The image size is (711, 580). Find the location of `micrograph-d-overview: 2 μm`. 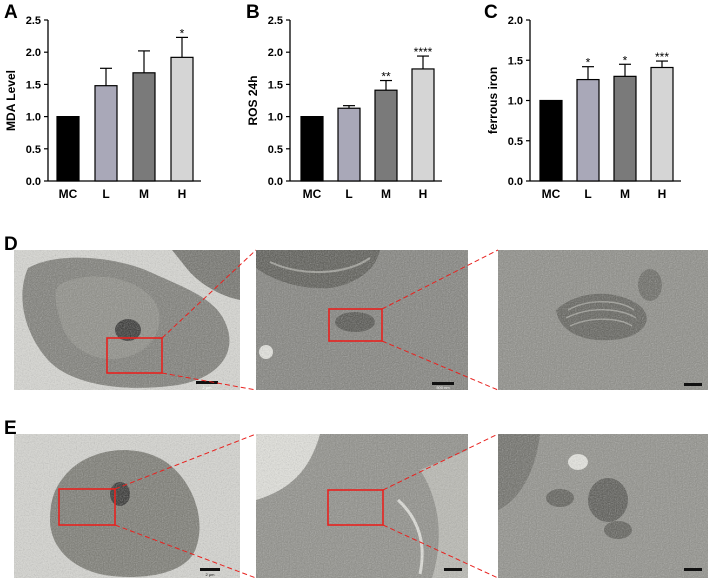

micrograph-d-overview: 2 μm is located at coordinates (127, 320).